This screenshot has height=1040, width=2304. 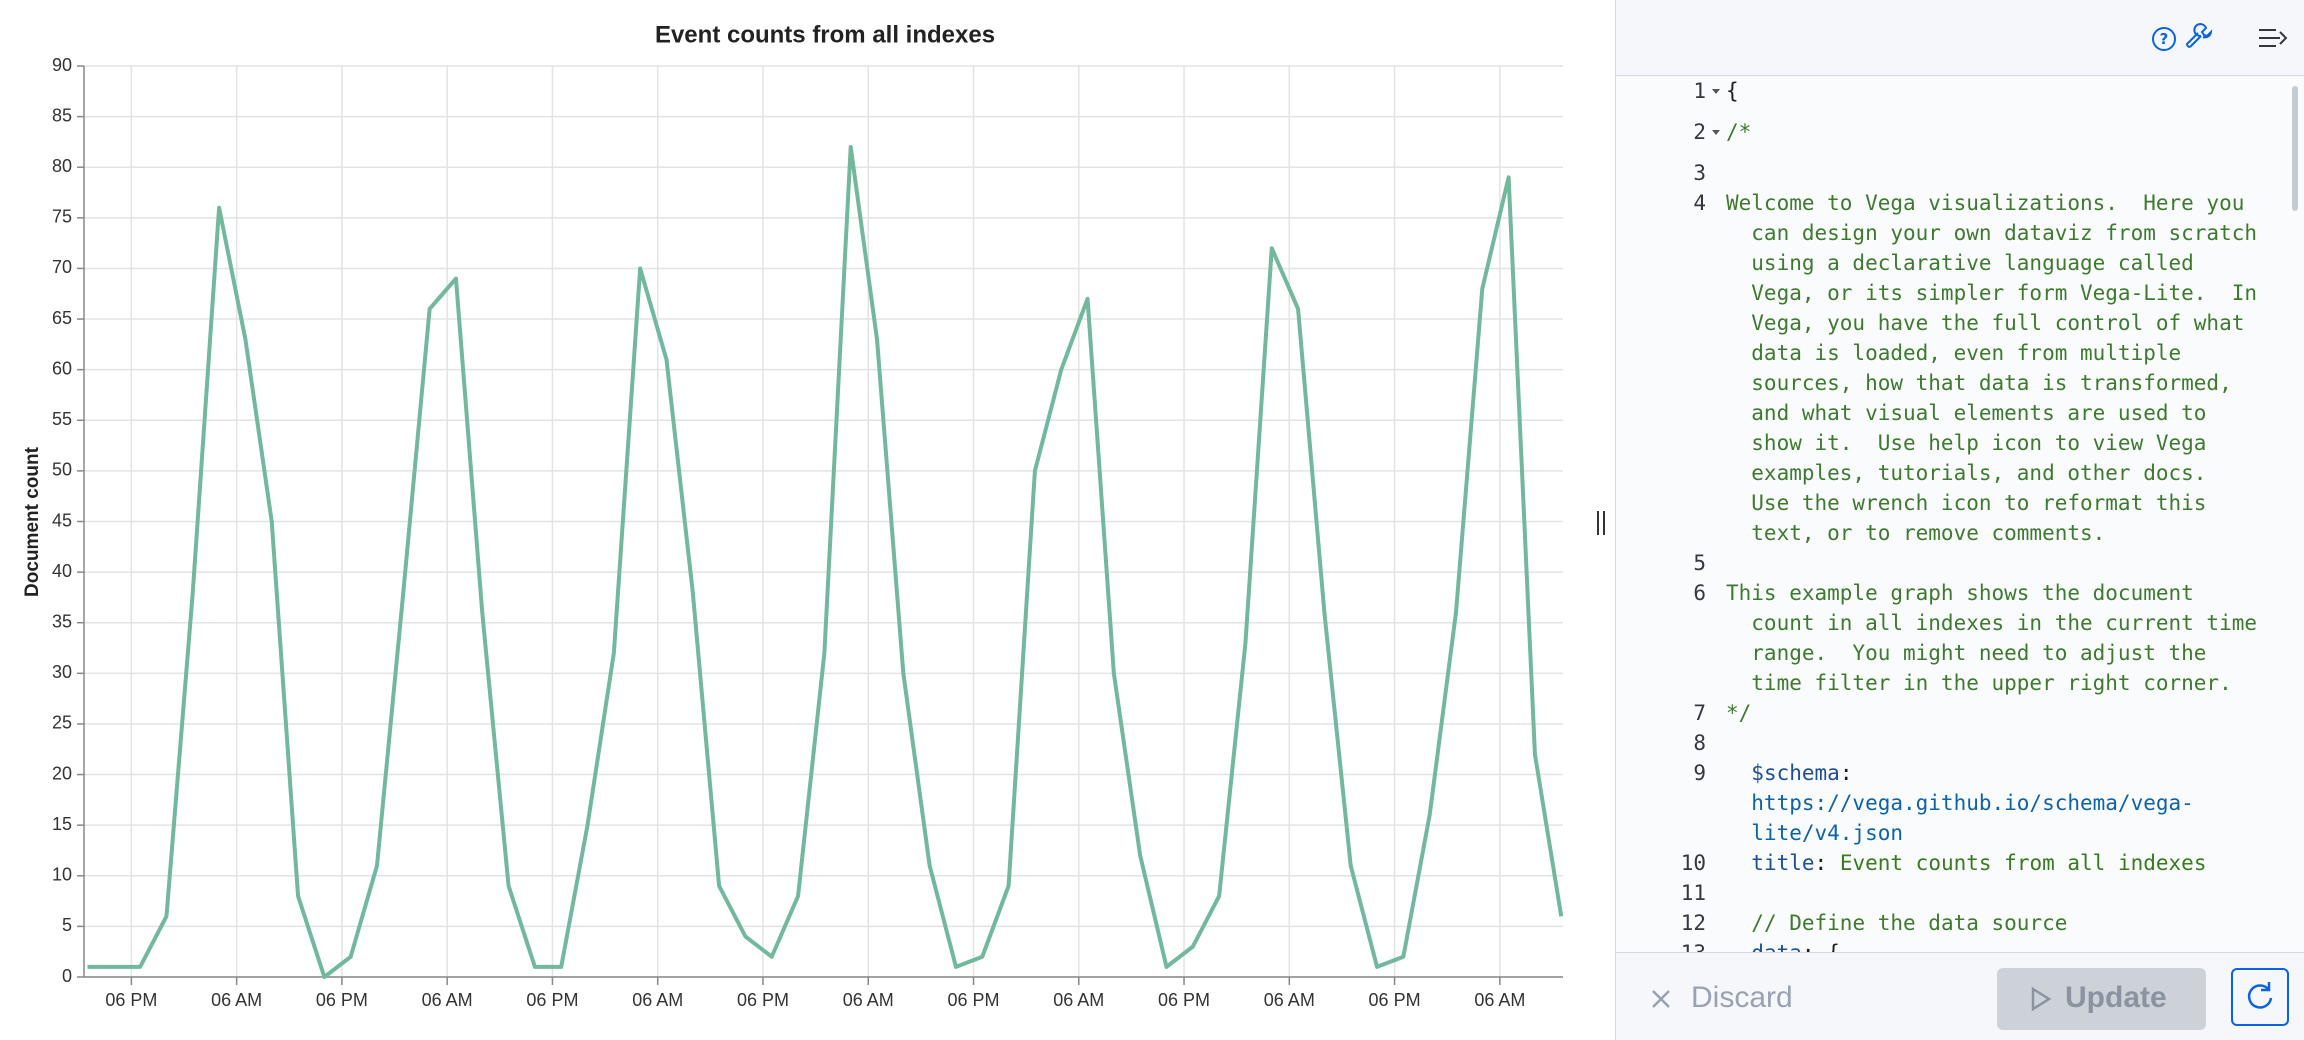 I want to click on line-number: 8, so click(x=1699, y=743).